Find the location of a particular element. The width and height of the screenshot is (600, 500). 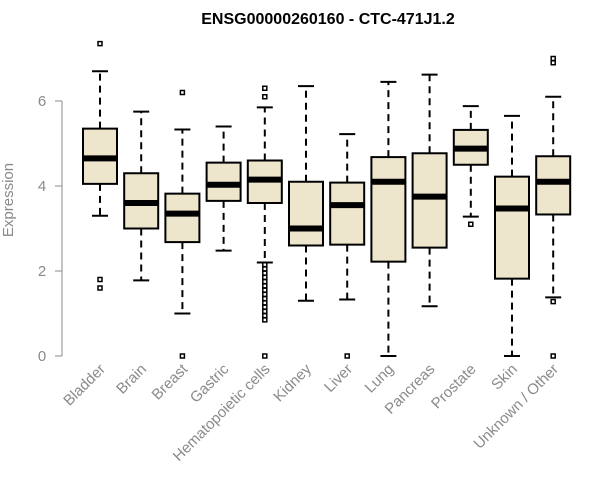

box-pancreas is located at coordinates (429, 190).